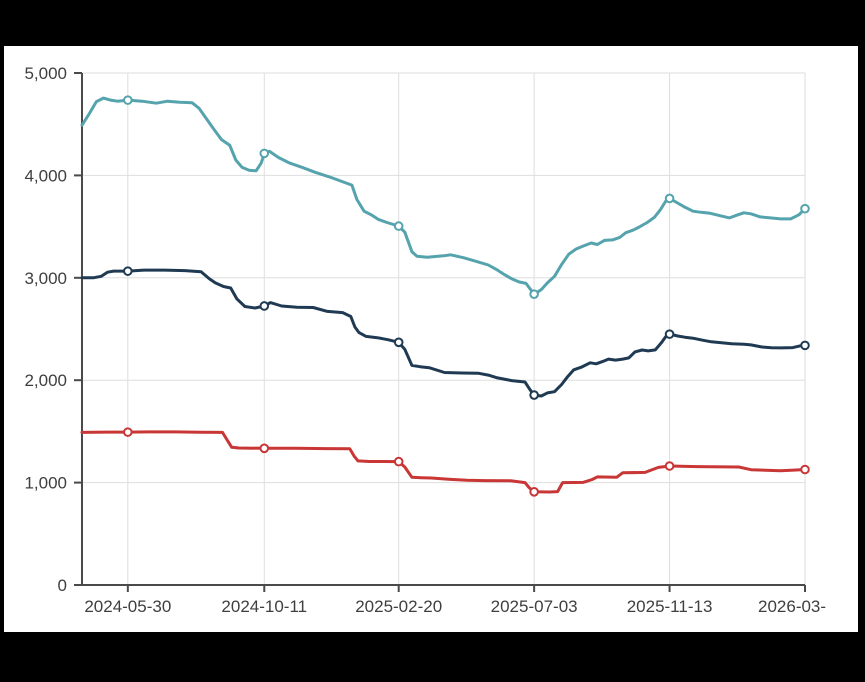 The height and width of the screenshot is (682, 865). I want to click on x-tick-label: 2025-02-20, so click(398, 606).